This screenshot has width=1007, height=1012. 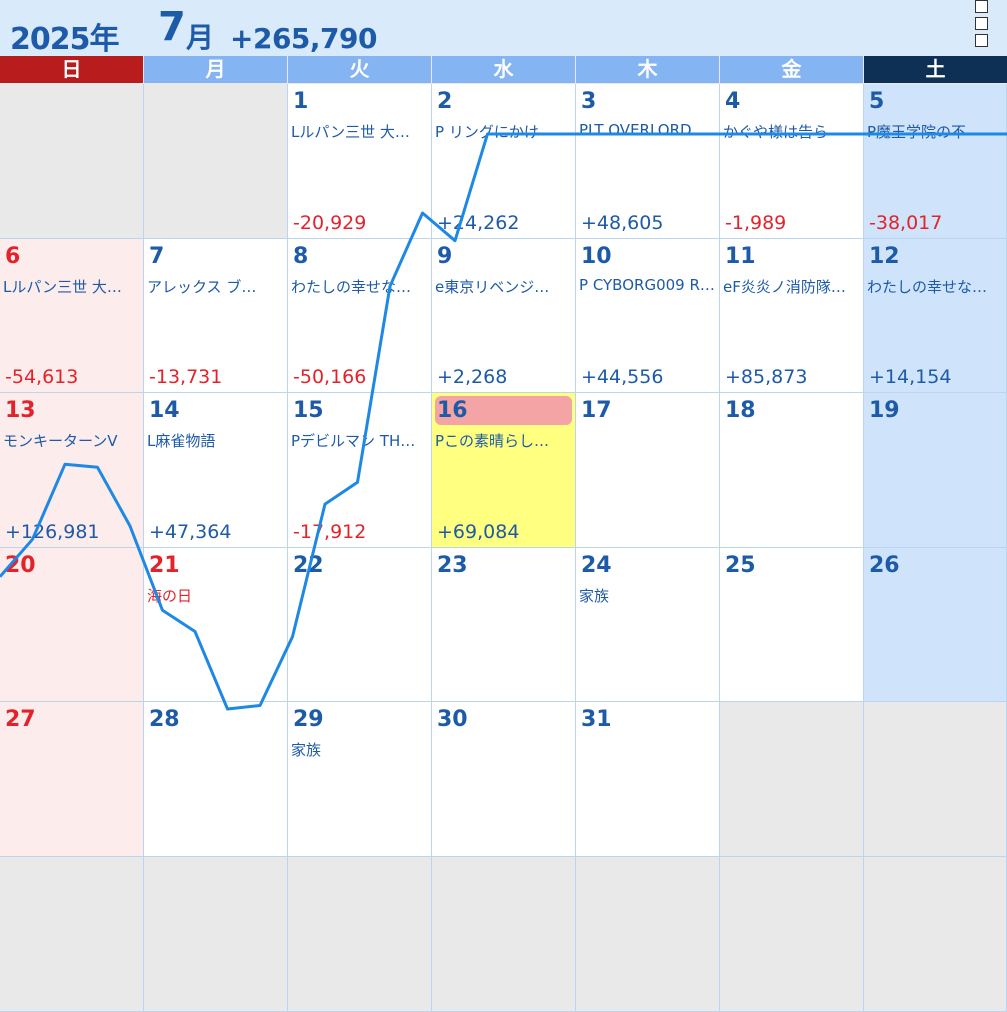 What do you see at coordinates (60, 441) in the screenshot?
I see `event-label: モンキーターンV` at bounding box center [60, 441].